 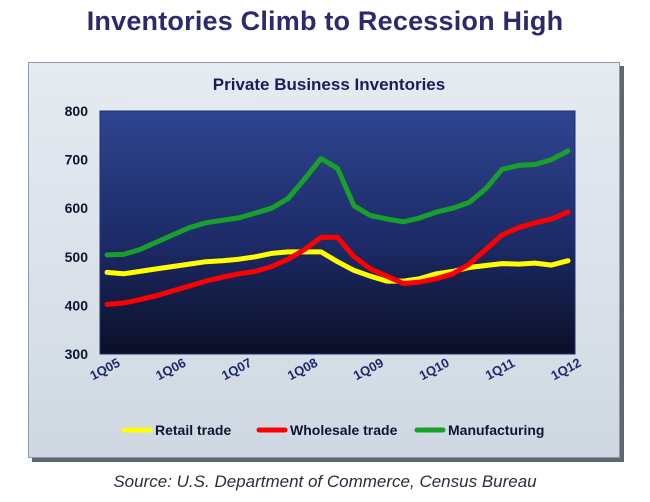 What do you see at coordinates (329, 84) in the screenshot?
I see `chart-title: Private Business Inventories` at bounding box center [329, 84].